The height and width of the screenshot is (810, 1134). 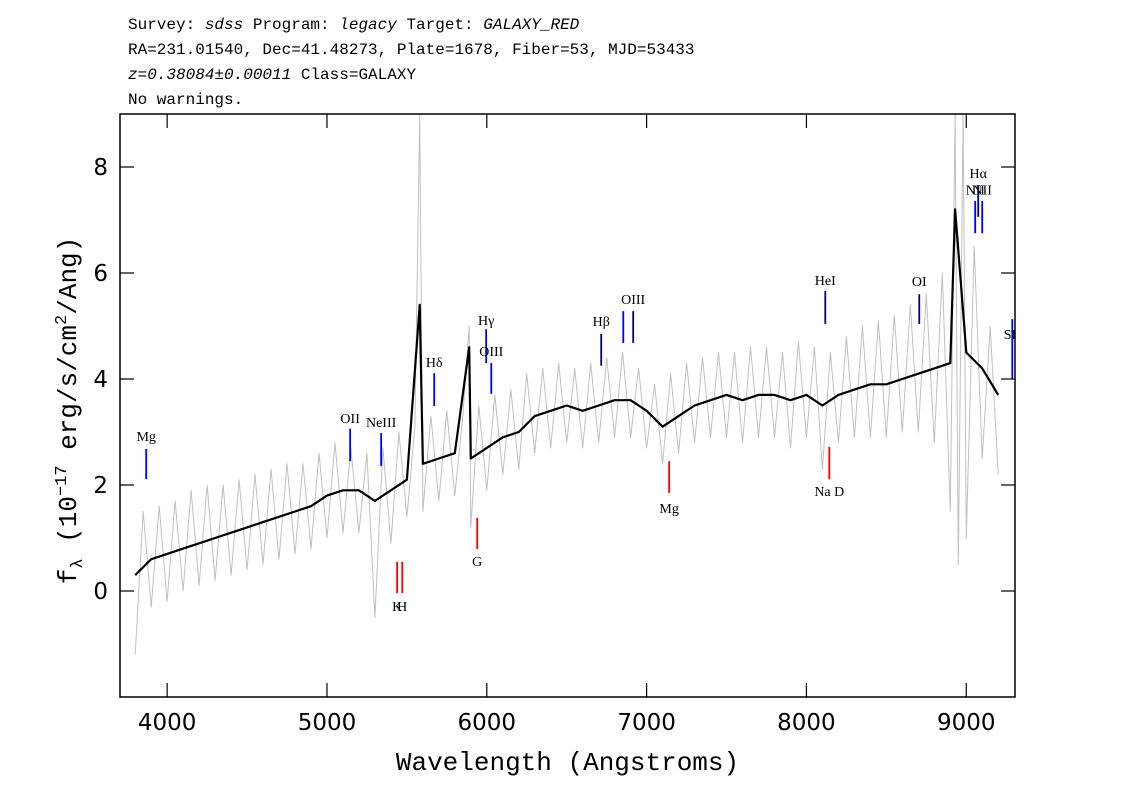 I want to click on axis-label-part: f, so click(x=69, y=577).